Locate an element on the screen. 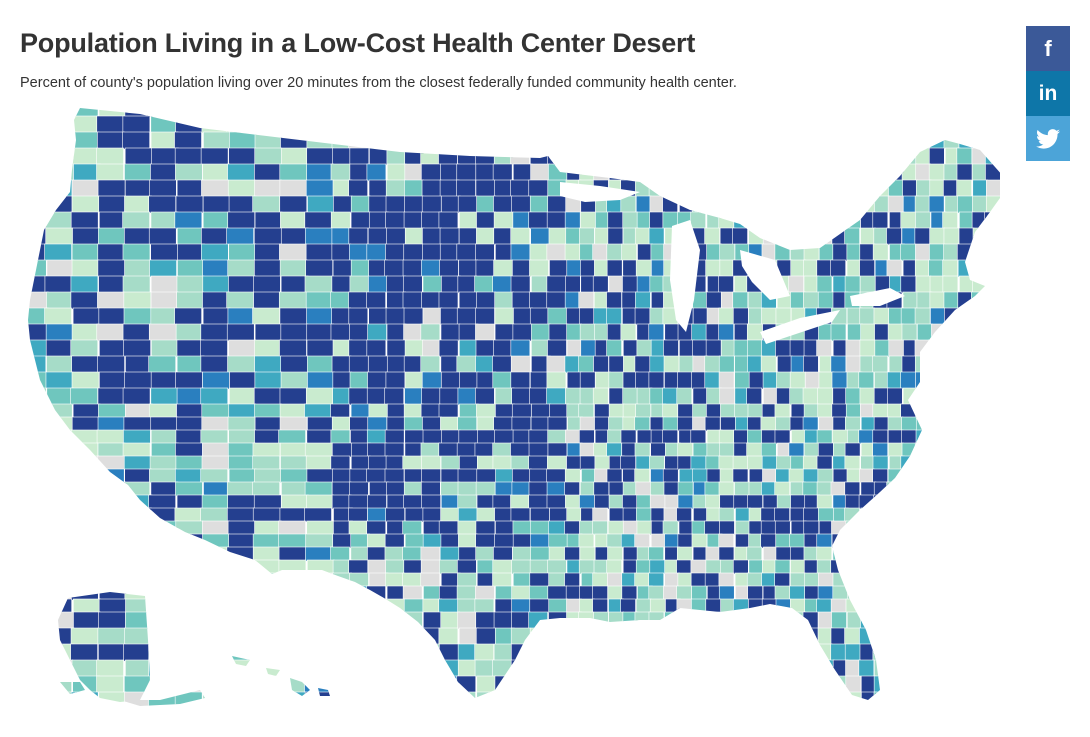 The height and width of the screenshot is (737, 1090). linkedin-button: in is located at coordinates (1048, 93).